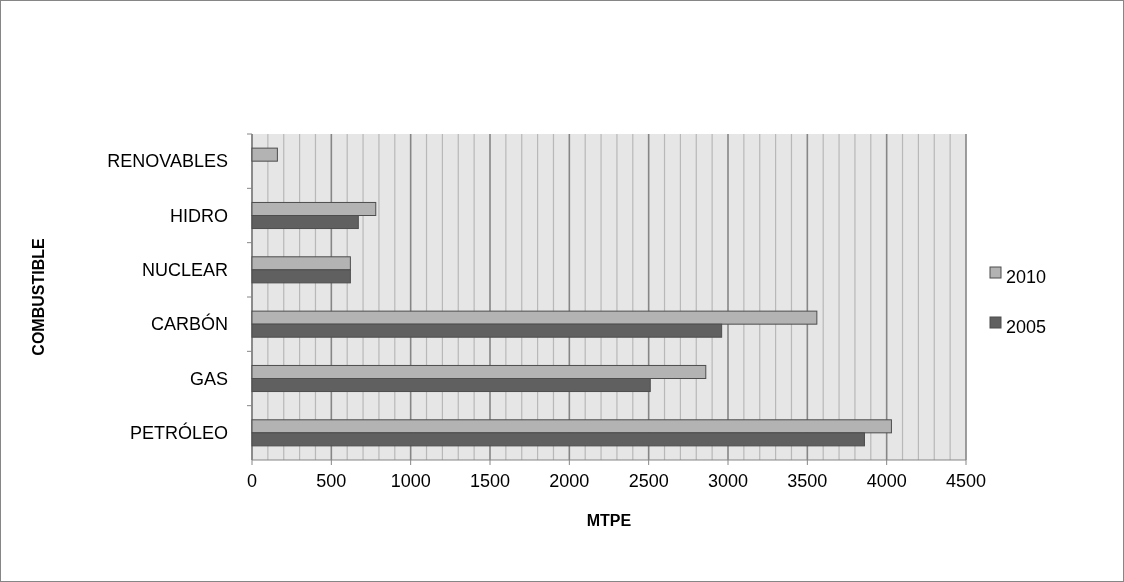 Image resolution: width=1124 pixels, height=582 pixels. Describe the element at coordinates (728, 481) in the screenshot. I see `x-tick-label: 3000` at that location.